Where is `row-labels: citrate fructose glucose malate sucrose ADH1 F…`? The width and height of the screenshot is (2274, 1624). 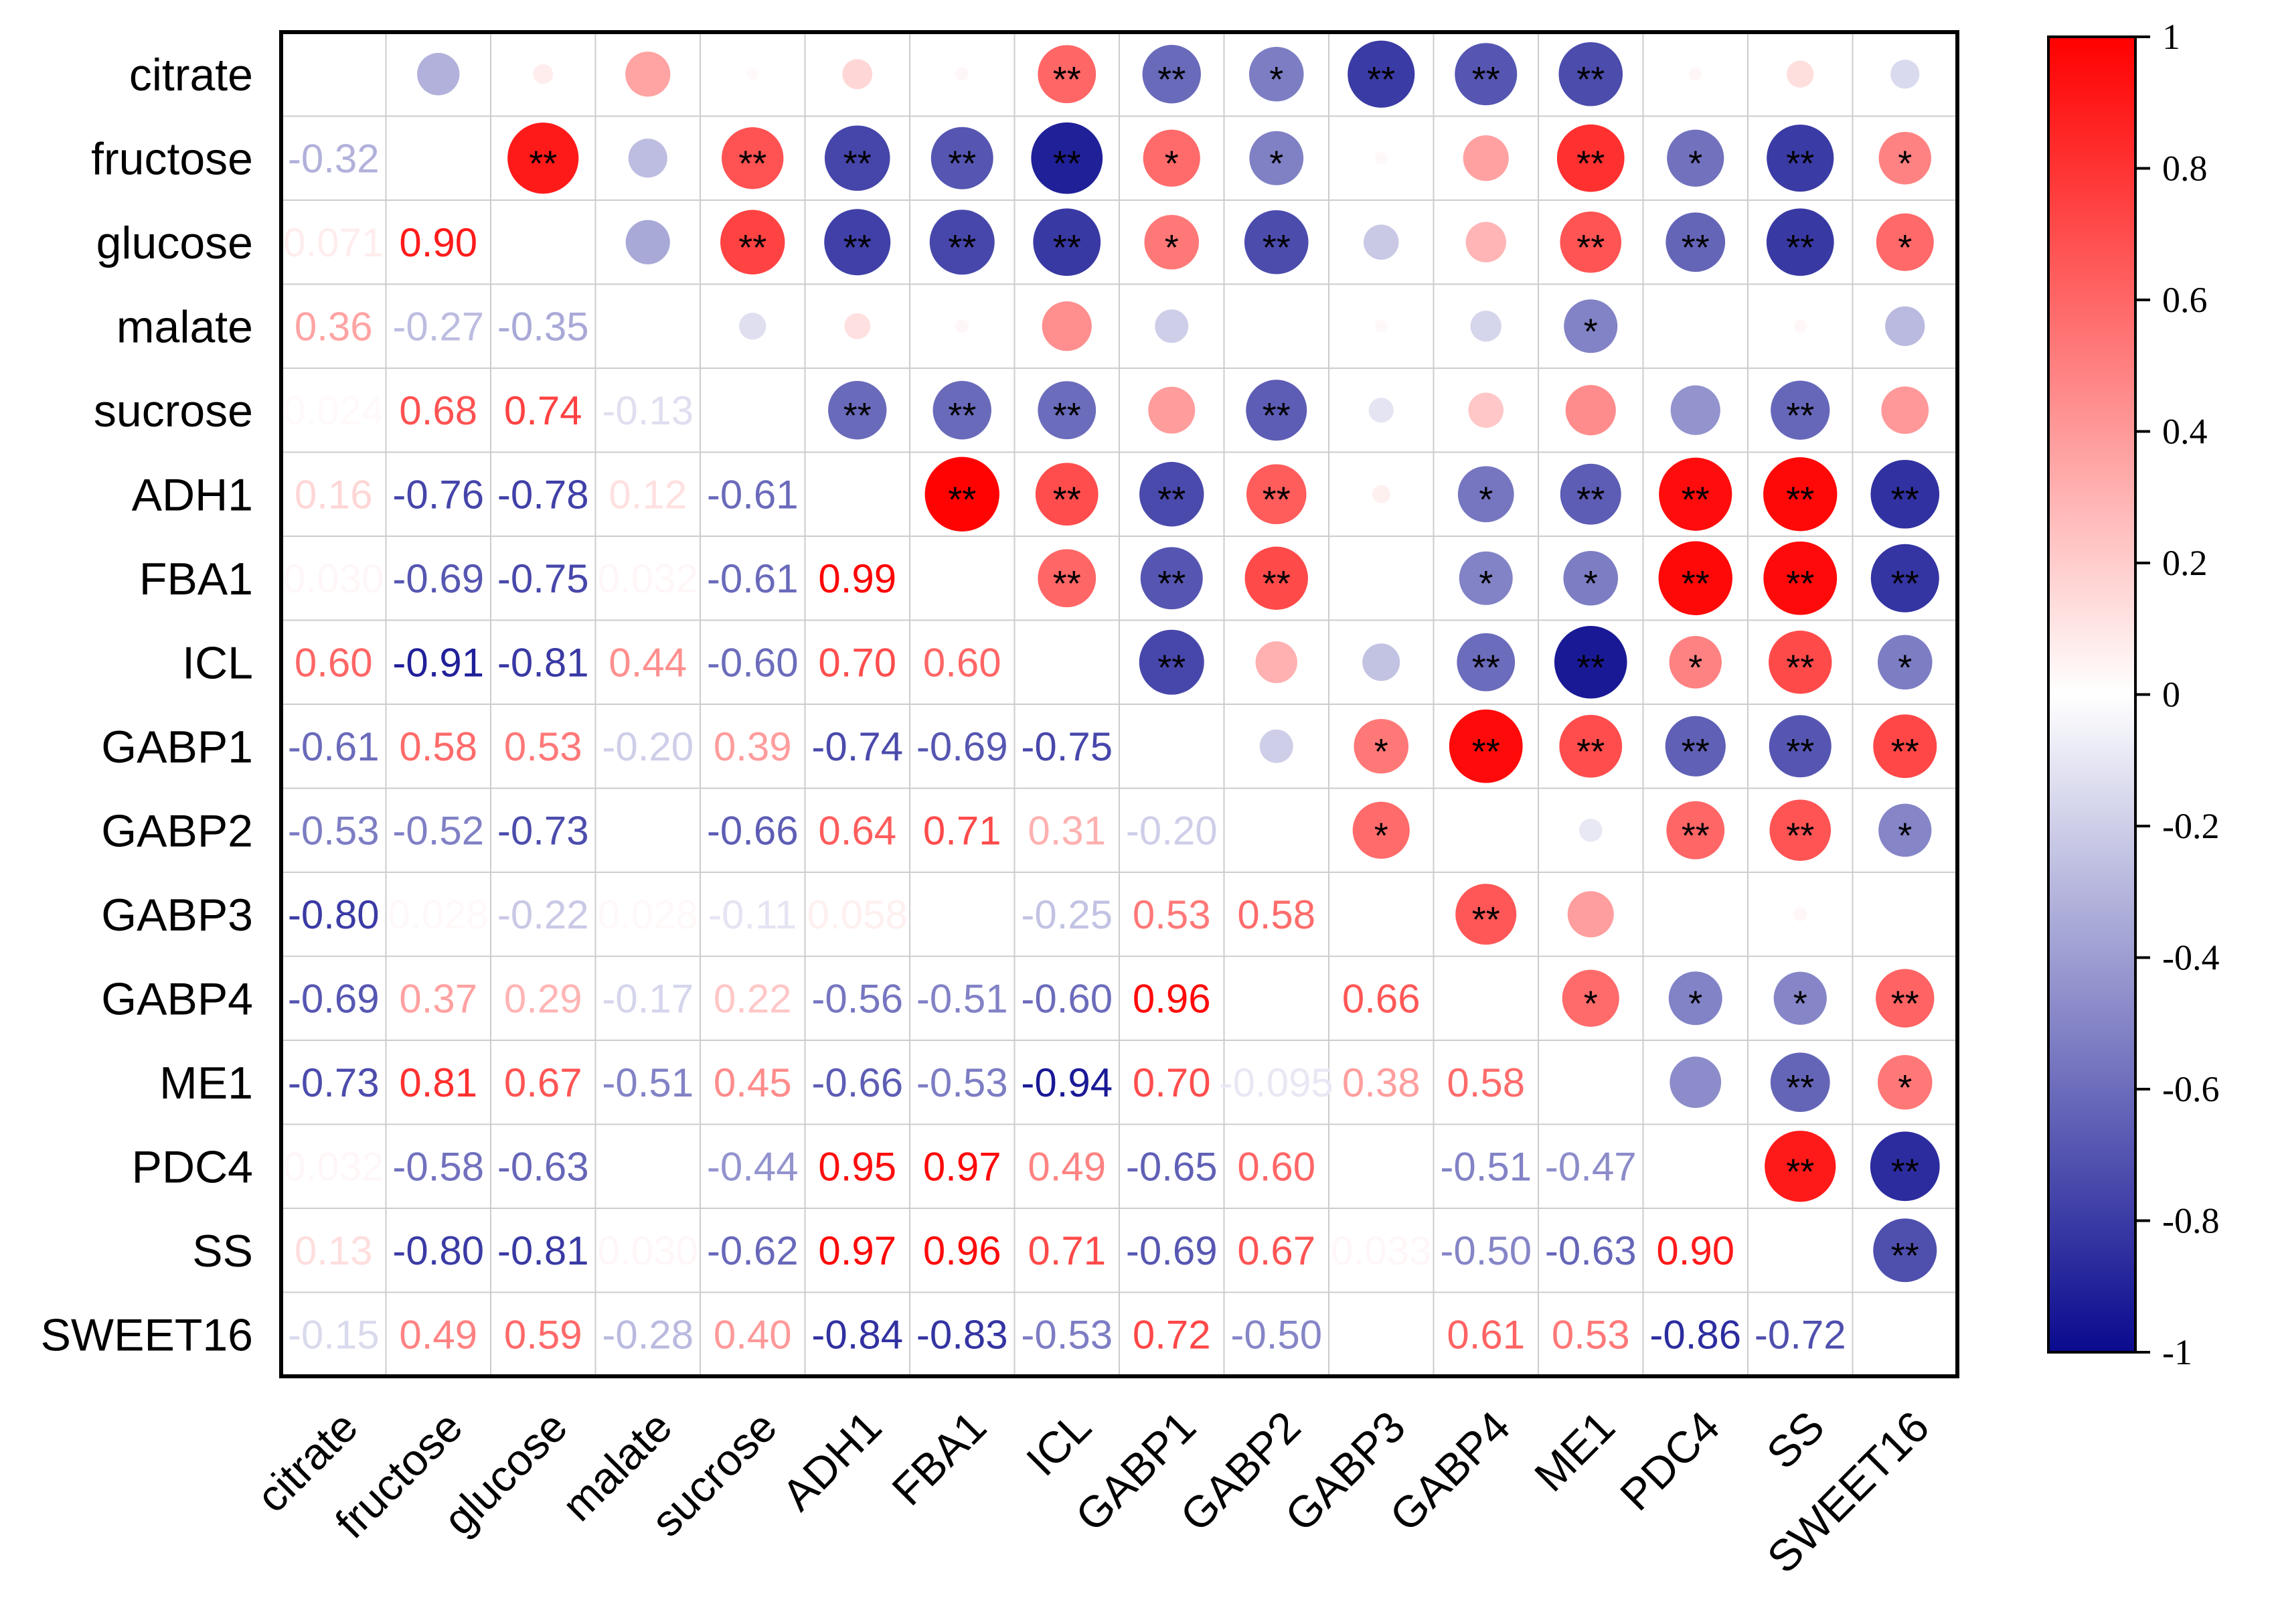 row-labels: citrate fructose glucose malate sucrose ADH1 F… is located at coordinates (147, 705).